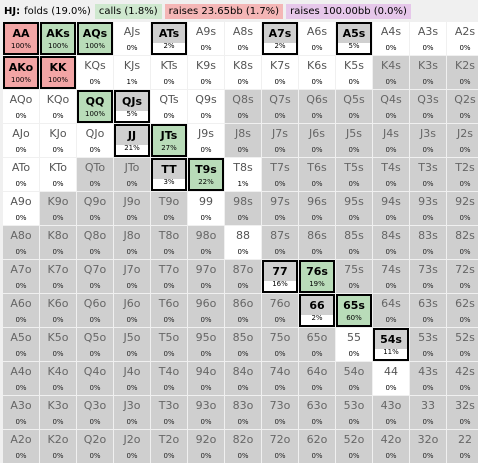  Describe the element at coordinates (354, 140) in the screenshot. I see `hand-cell-J5s: J5s 0%` at that location.